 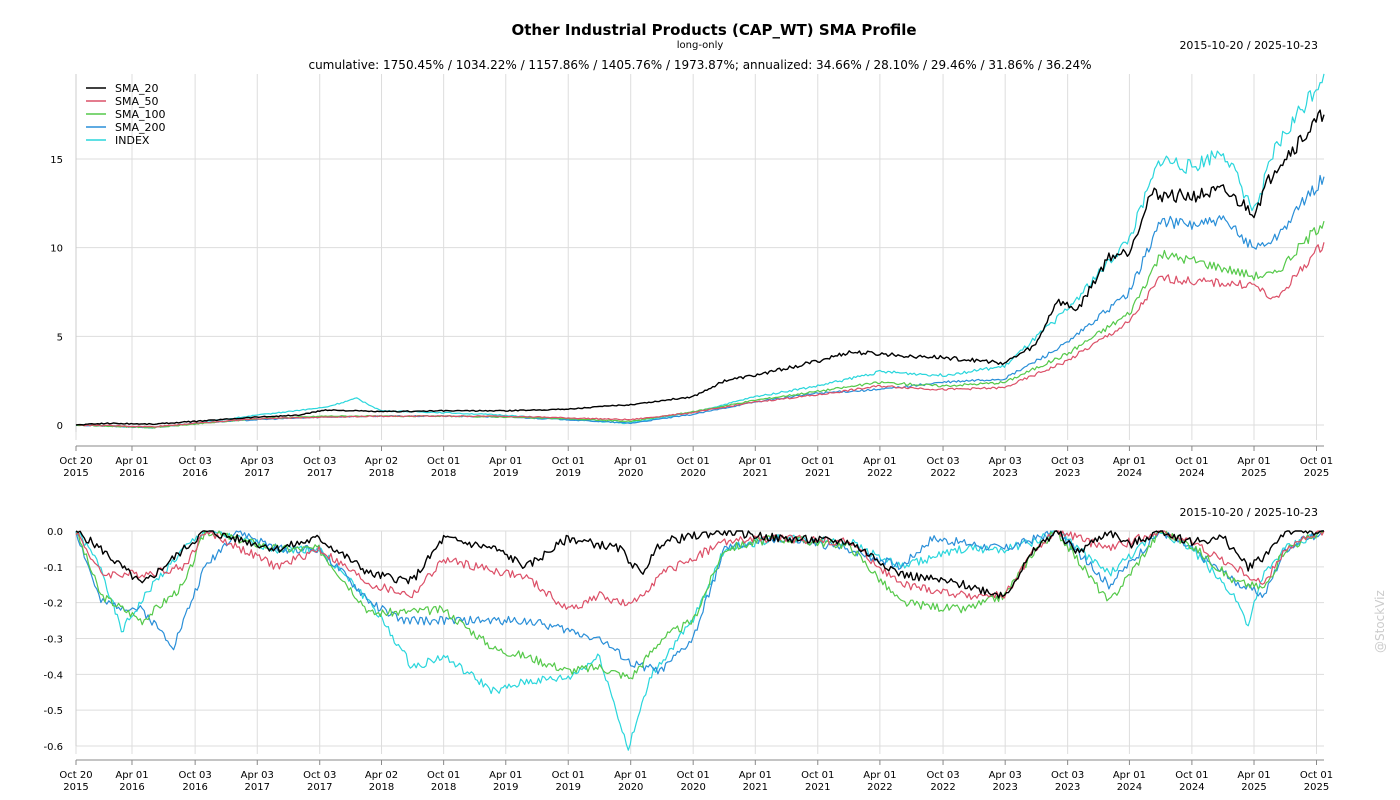 I want to click on y-tick-label: 0, so click(x=60, y=426).